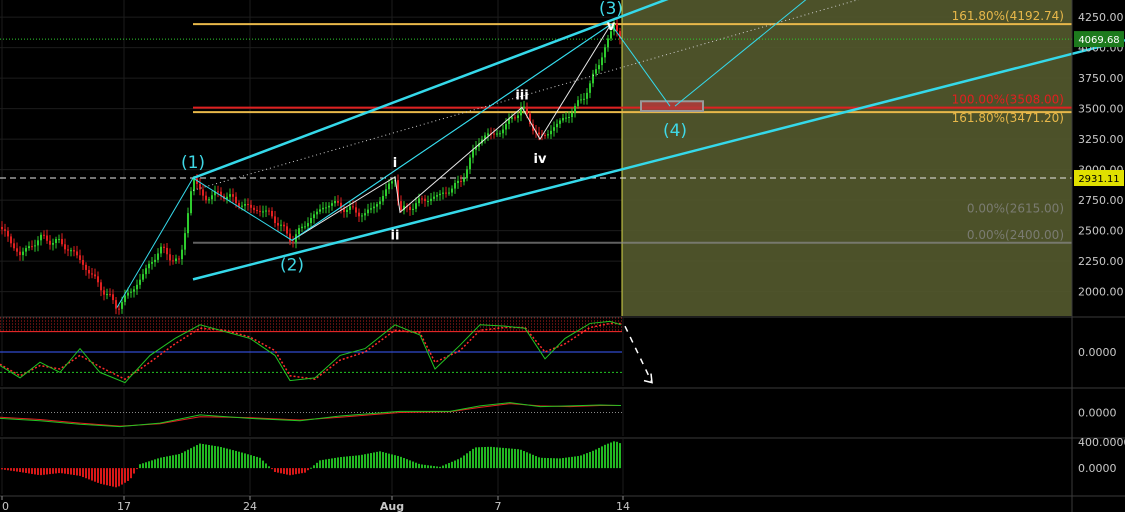 The image size is (1125, 512). What do you see at coordinates (1098, 179) in the screenshot?
I see `level-tag-label: 2931.11` at bounding box center [1098, 179].